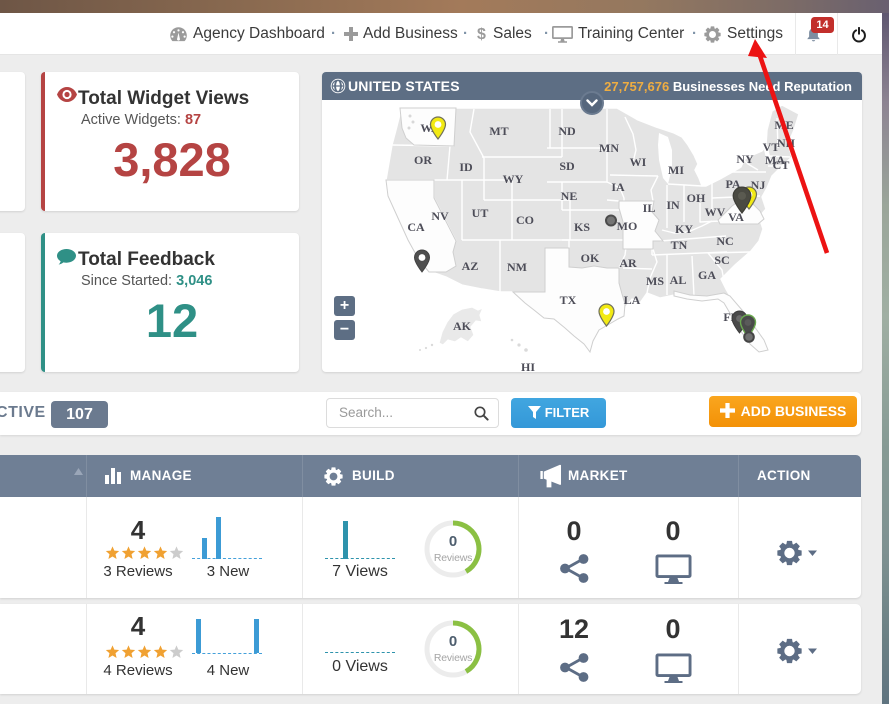  What do you see at coordinates (528, 366) in the screenshot?
I see `svg-text: HI` at bounding box center [528, 366].